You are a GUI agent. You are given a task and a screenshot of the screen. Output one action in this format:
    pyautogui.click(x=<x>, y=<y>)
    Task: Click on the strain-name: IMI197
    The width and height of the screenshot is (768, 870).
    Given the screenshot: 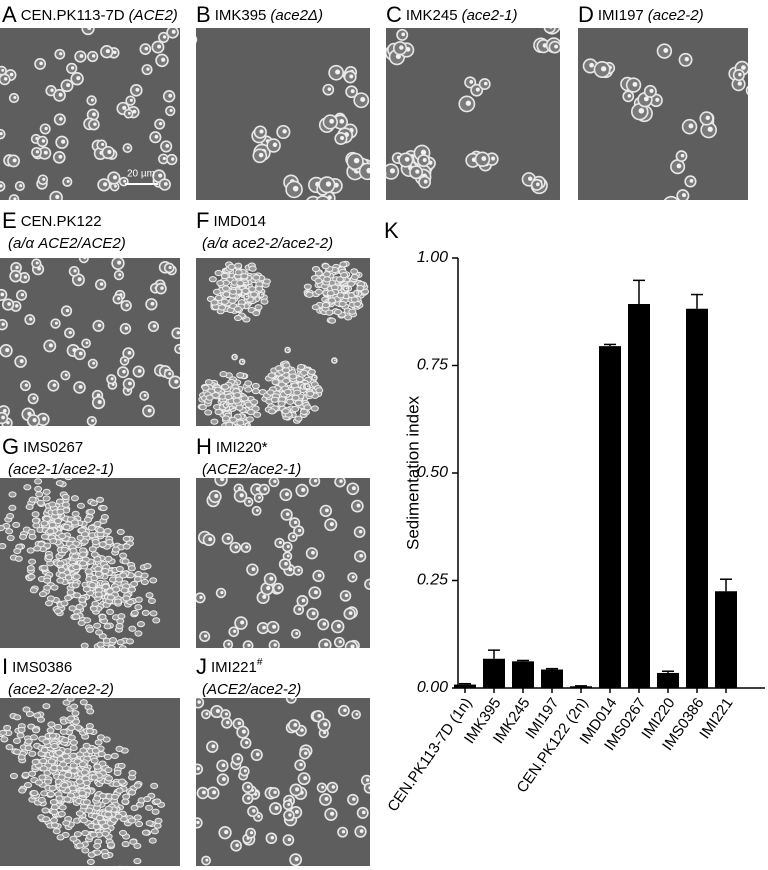 What is the action you would take?
    pyautogui.click(x=621, y=15)
    